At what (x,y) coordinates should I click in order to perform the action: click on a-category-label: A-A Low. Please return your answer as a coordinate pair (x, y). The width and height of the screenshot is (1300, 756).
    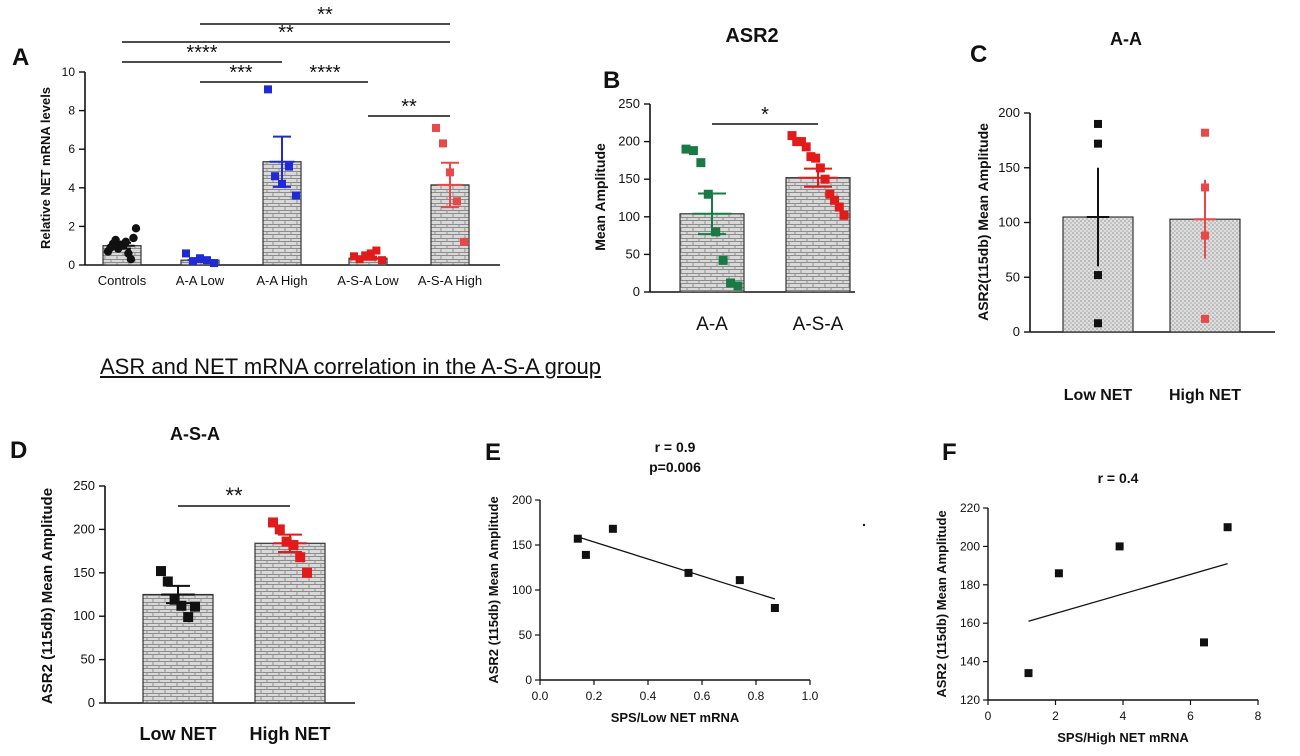
    Looking at the image, I should click on (200, 280).